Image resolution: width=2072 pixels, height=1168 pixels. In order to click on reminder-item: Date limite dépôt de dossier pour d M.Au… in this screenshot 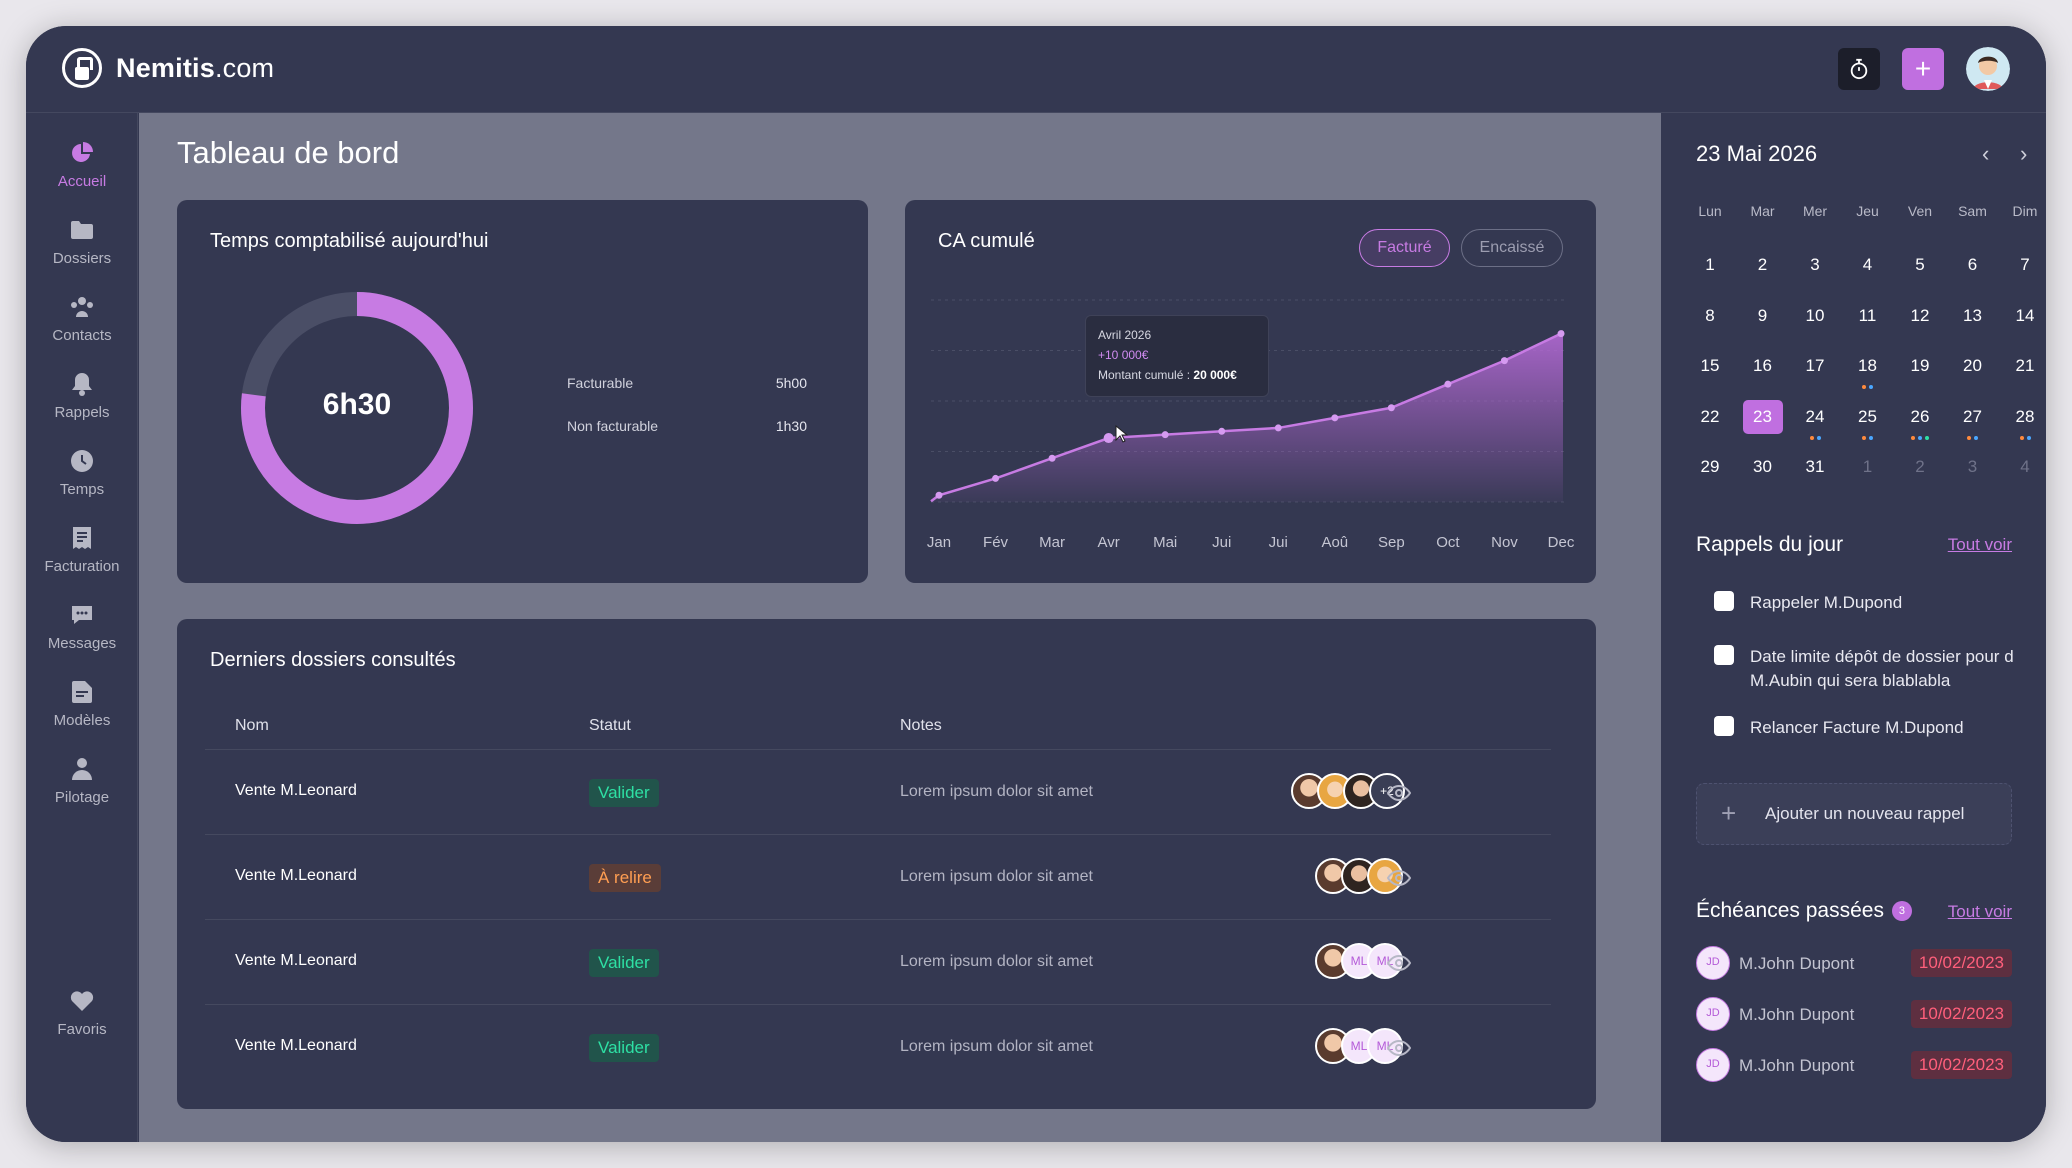, I will do `click(1874, 669)`.